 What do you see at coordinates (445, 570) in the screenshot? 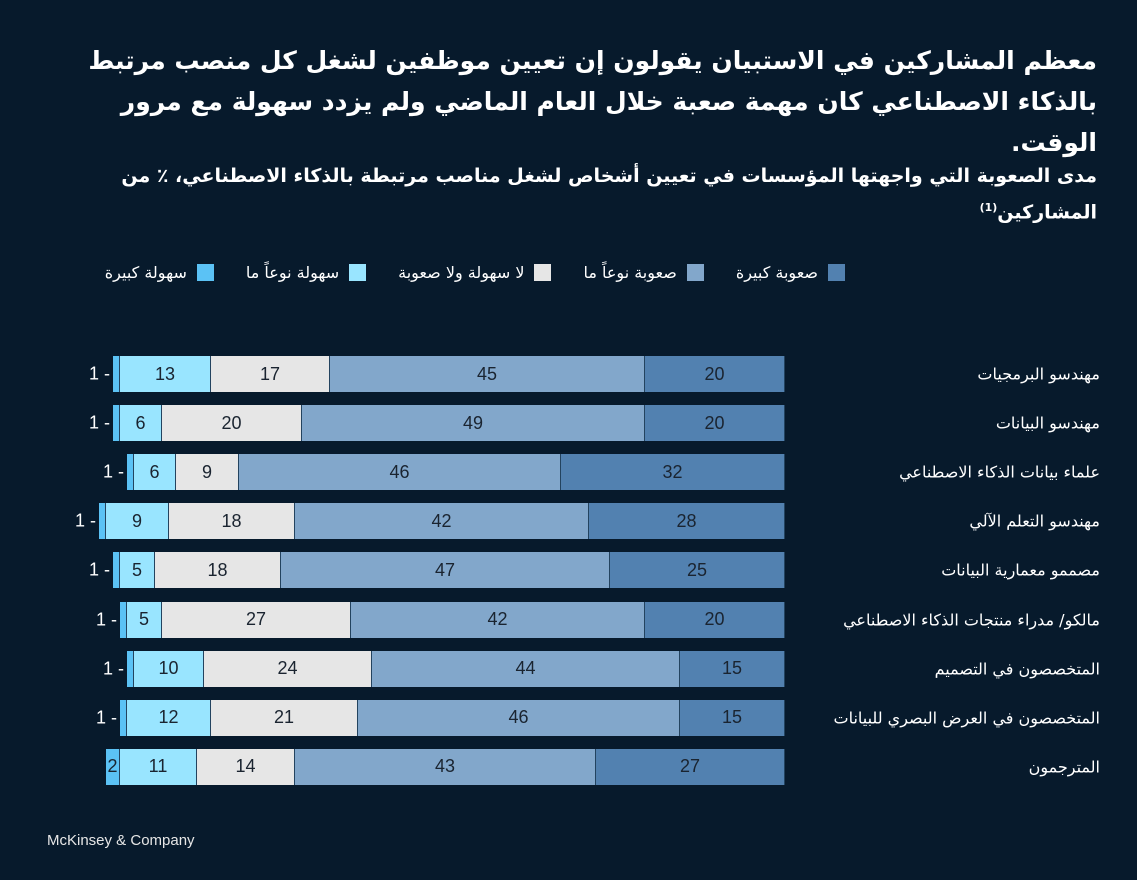
I see `bar-segment: 47` at bounding box center [445, 570].